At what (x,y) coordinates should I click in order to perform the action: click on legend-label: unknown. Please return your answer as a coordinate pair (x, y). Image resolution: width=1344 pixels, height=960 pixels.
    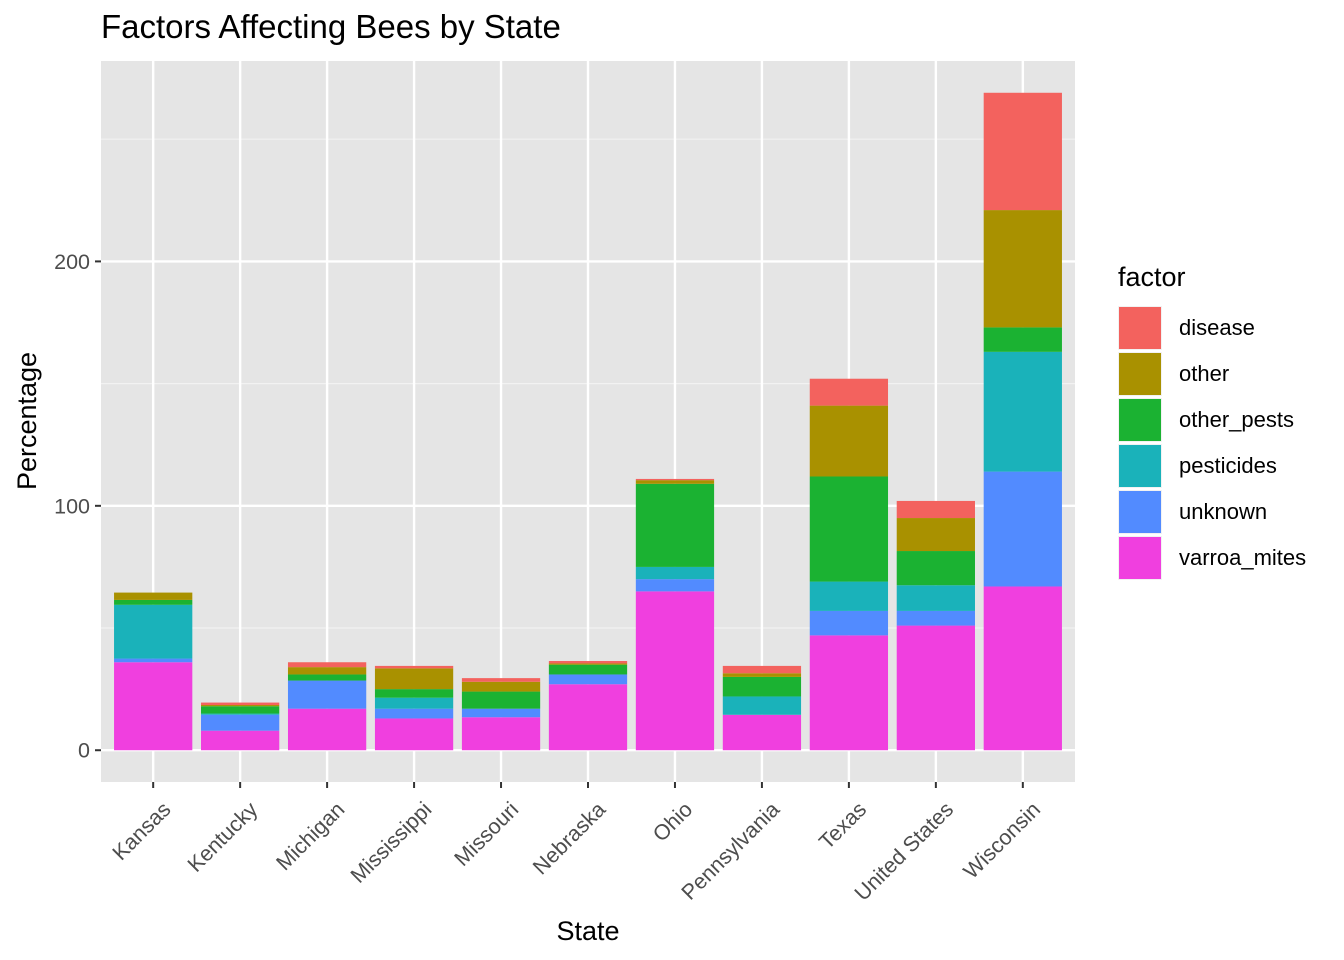
    Looking at the image, I should click on (1223, 511).